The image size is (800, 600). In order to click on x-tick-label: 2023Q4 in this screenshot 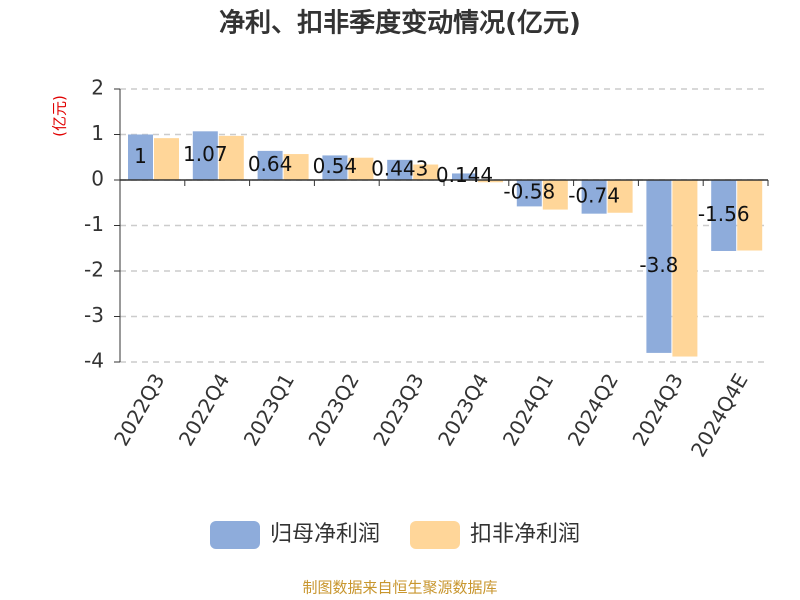, I will do `click(463, 409)`.